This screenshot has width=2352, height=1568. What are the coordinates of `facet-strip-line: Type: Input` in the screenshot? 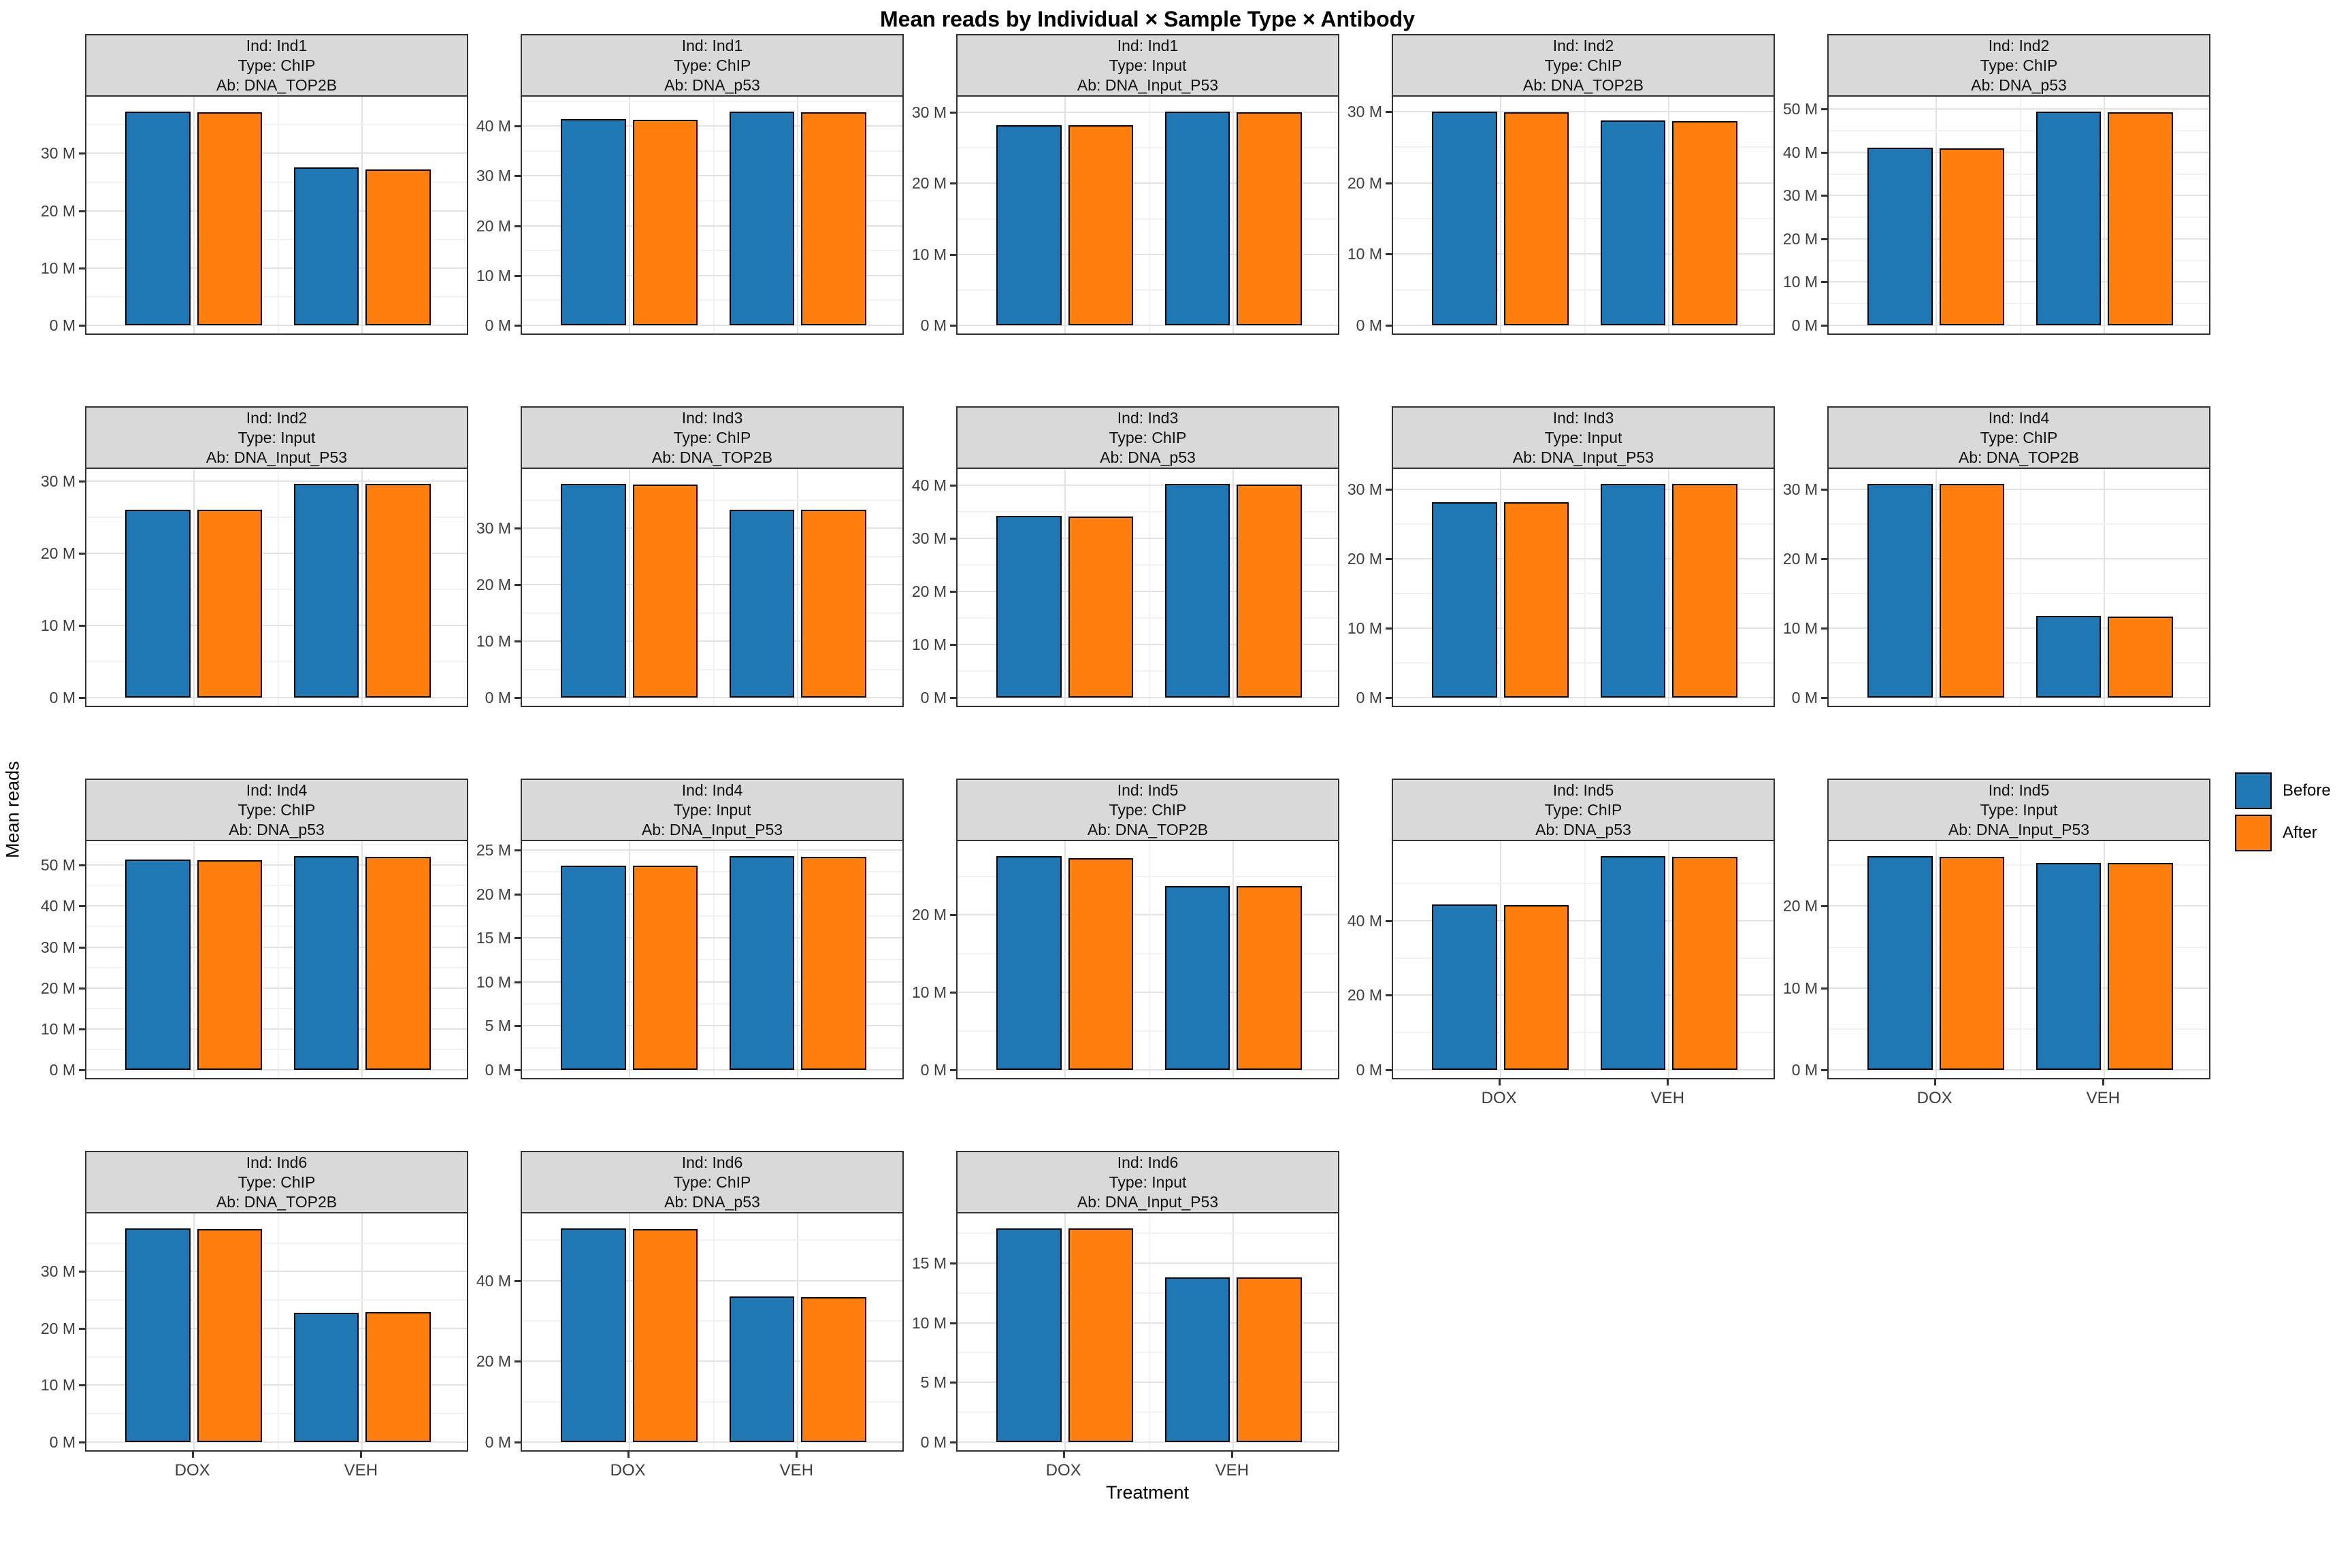 It's located at (277, 437).